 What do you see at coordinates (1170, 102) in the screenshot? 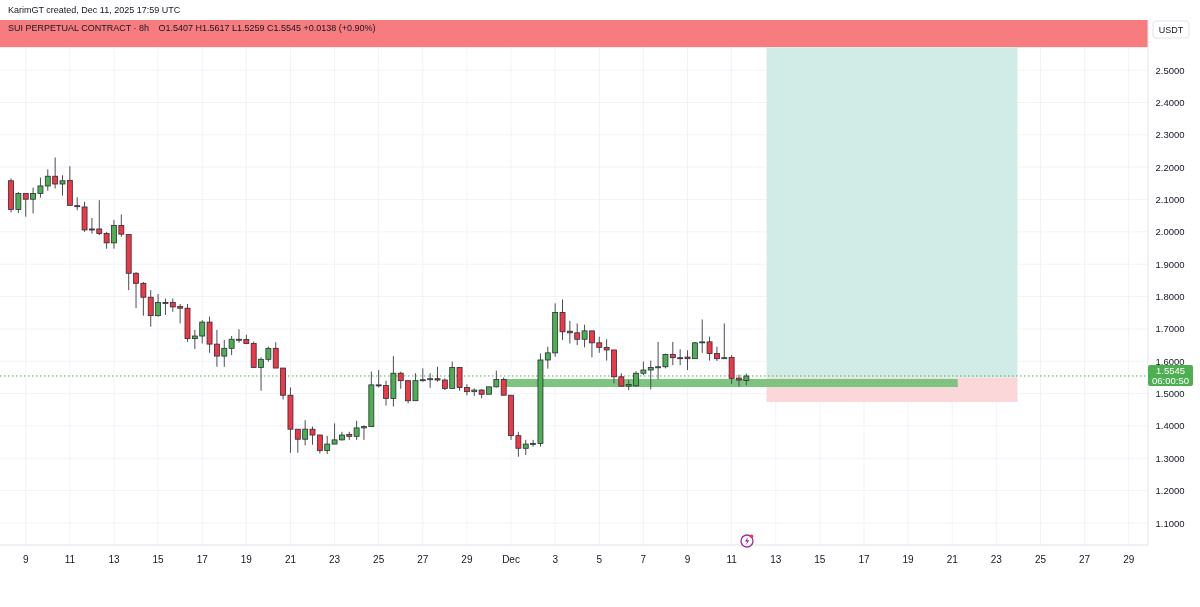
I see `y-tick-label: 2.4000` at bounding box center [1170, 102].